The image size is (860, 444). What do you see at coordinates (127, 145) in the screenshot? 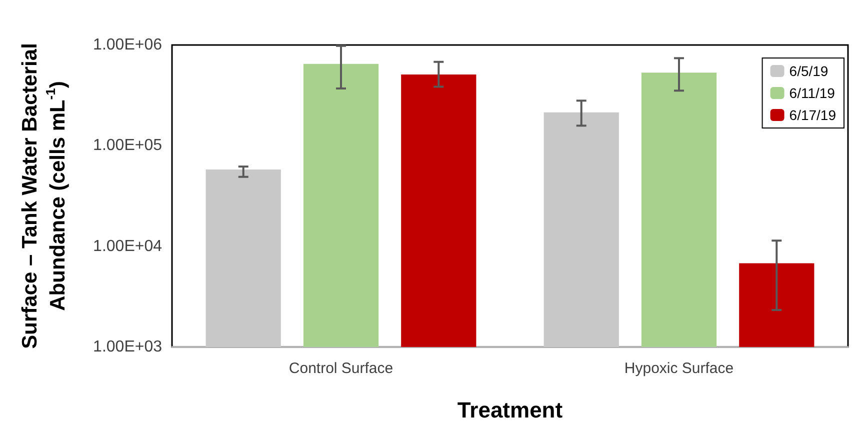
I see `y-tick-label: 1.00E+05` at bounding box center [127, 145].